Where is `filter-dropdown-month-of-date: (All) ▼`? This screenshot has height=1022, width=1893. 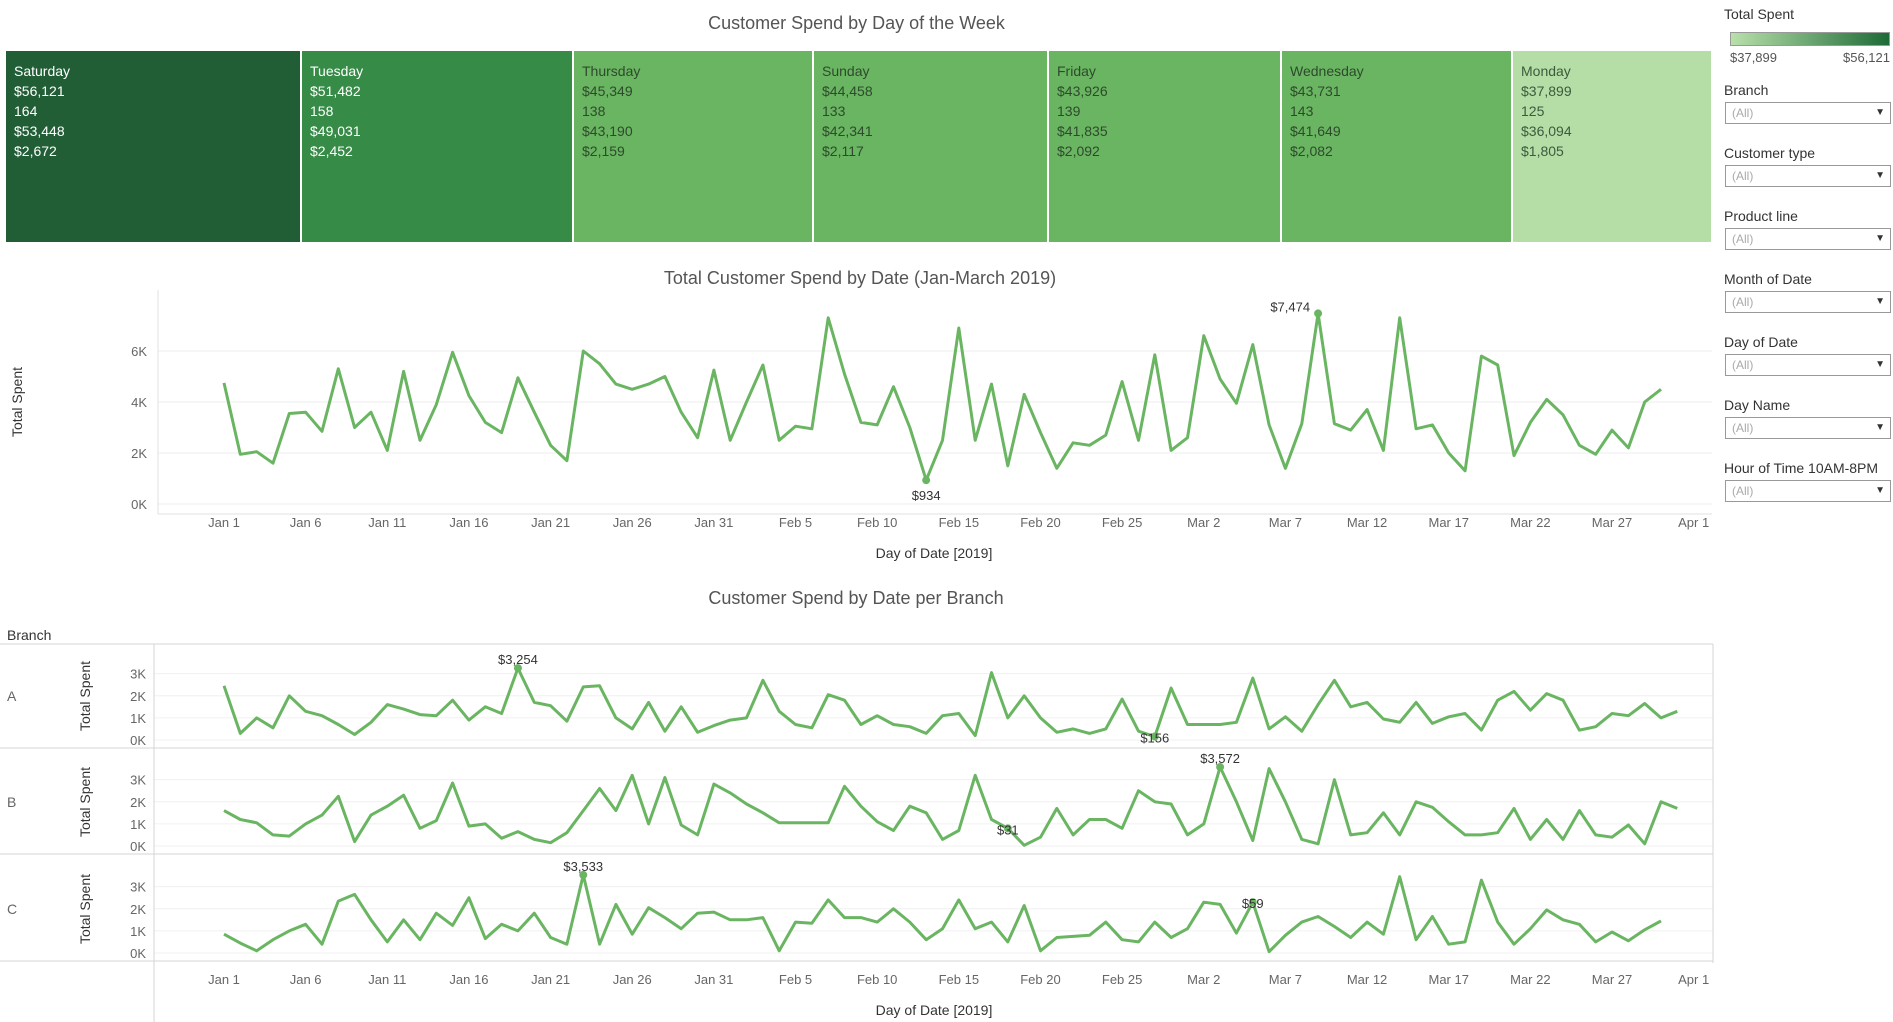 filter-dropdown-month-of-date: (All) ▼ is located at coordinates (1808, 302).